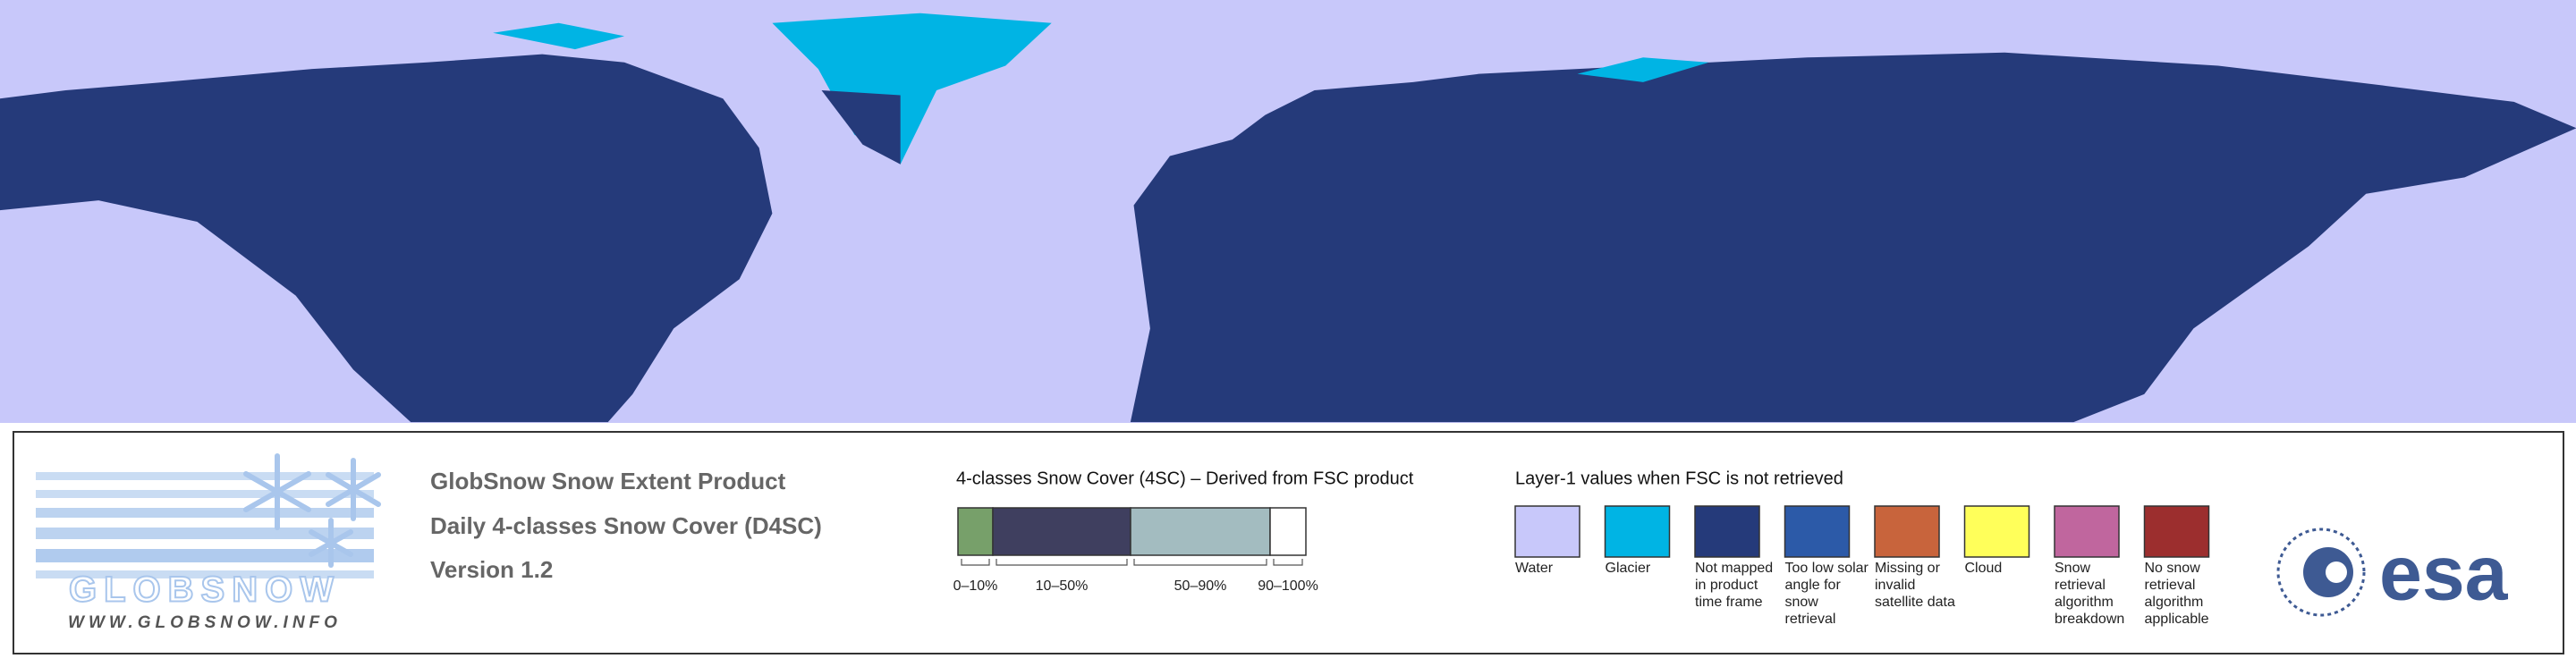 This screenshot has width=2576, height=667. I want to click on greenland-south, so click(861, 128).